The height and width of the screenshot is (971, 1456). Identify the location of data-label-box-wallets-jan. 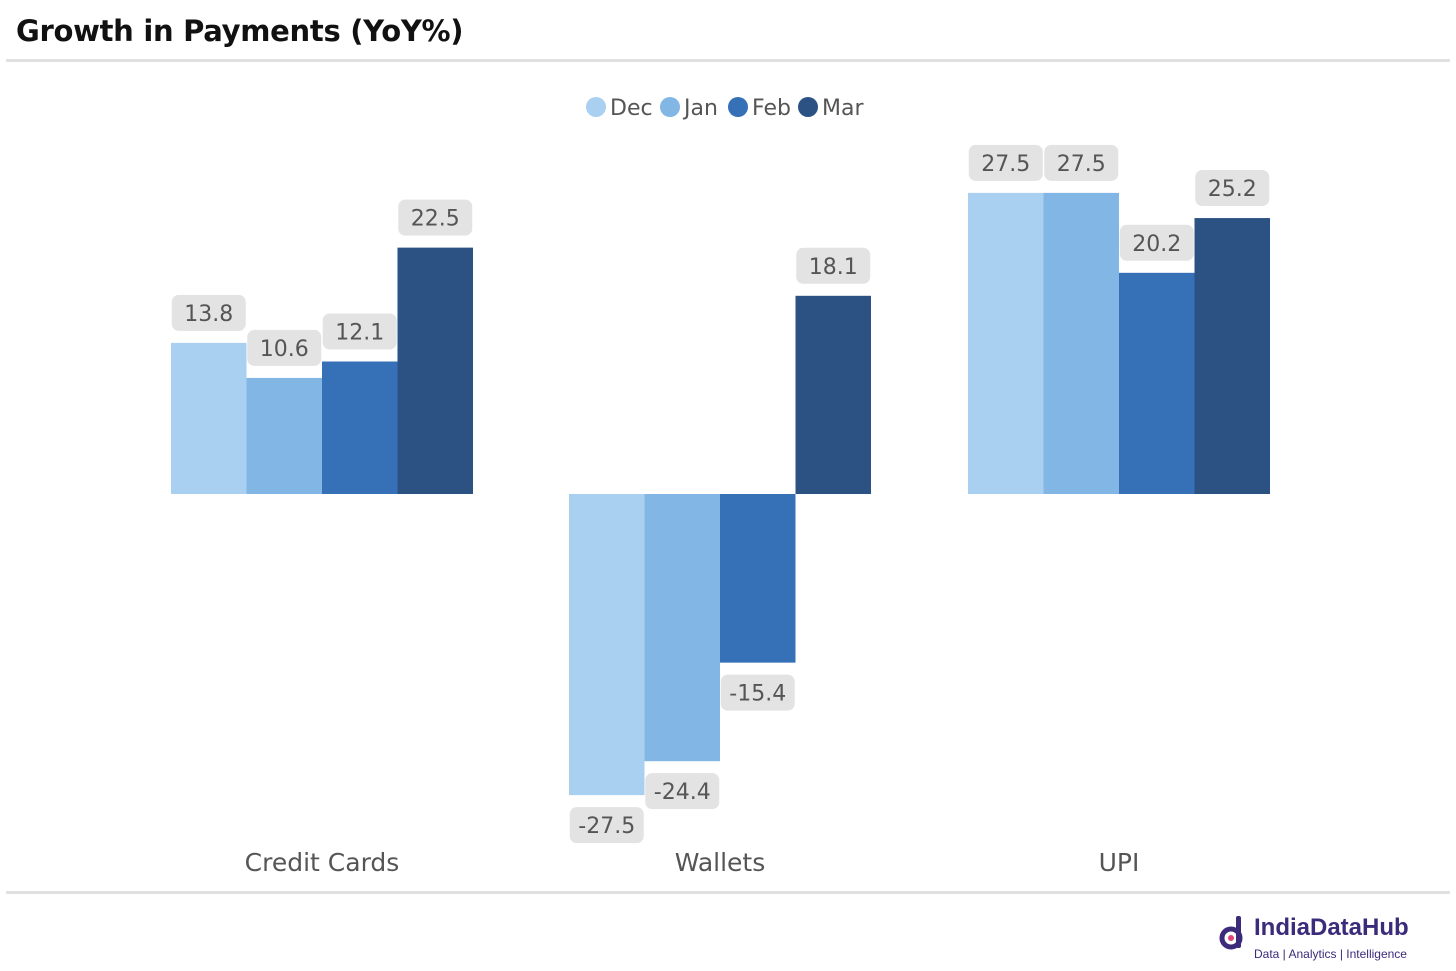
(682, 791).